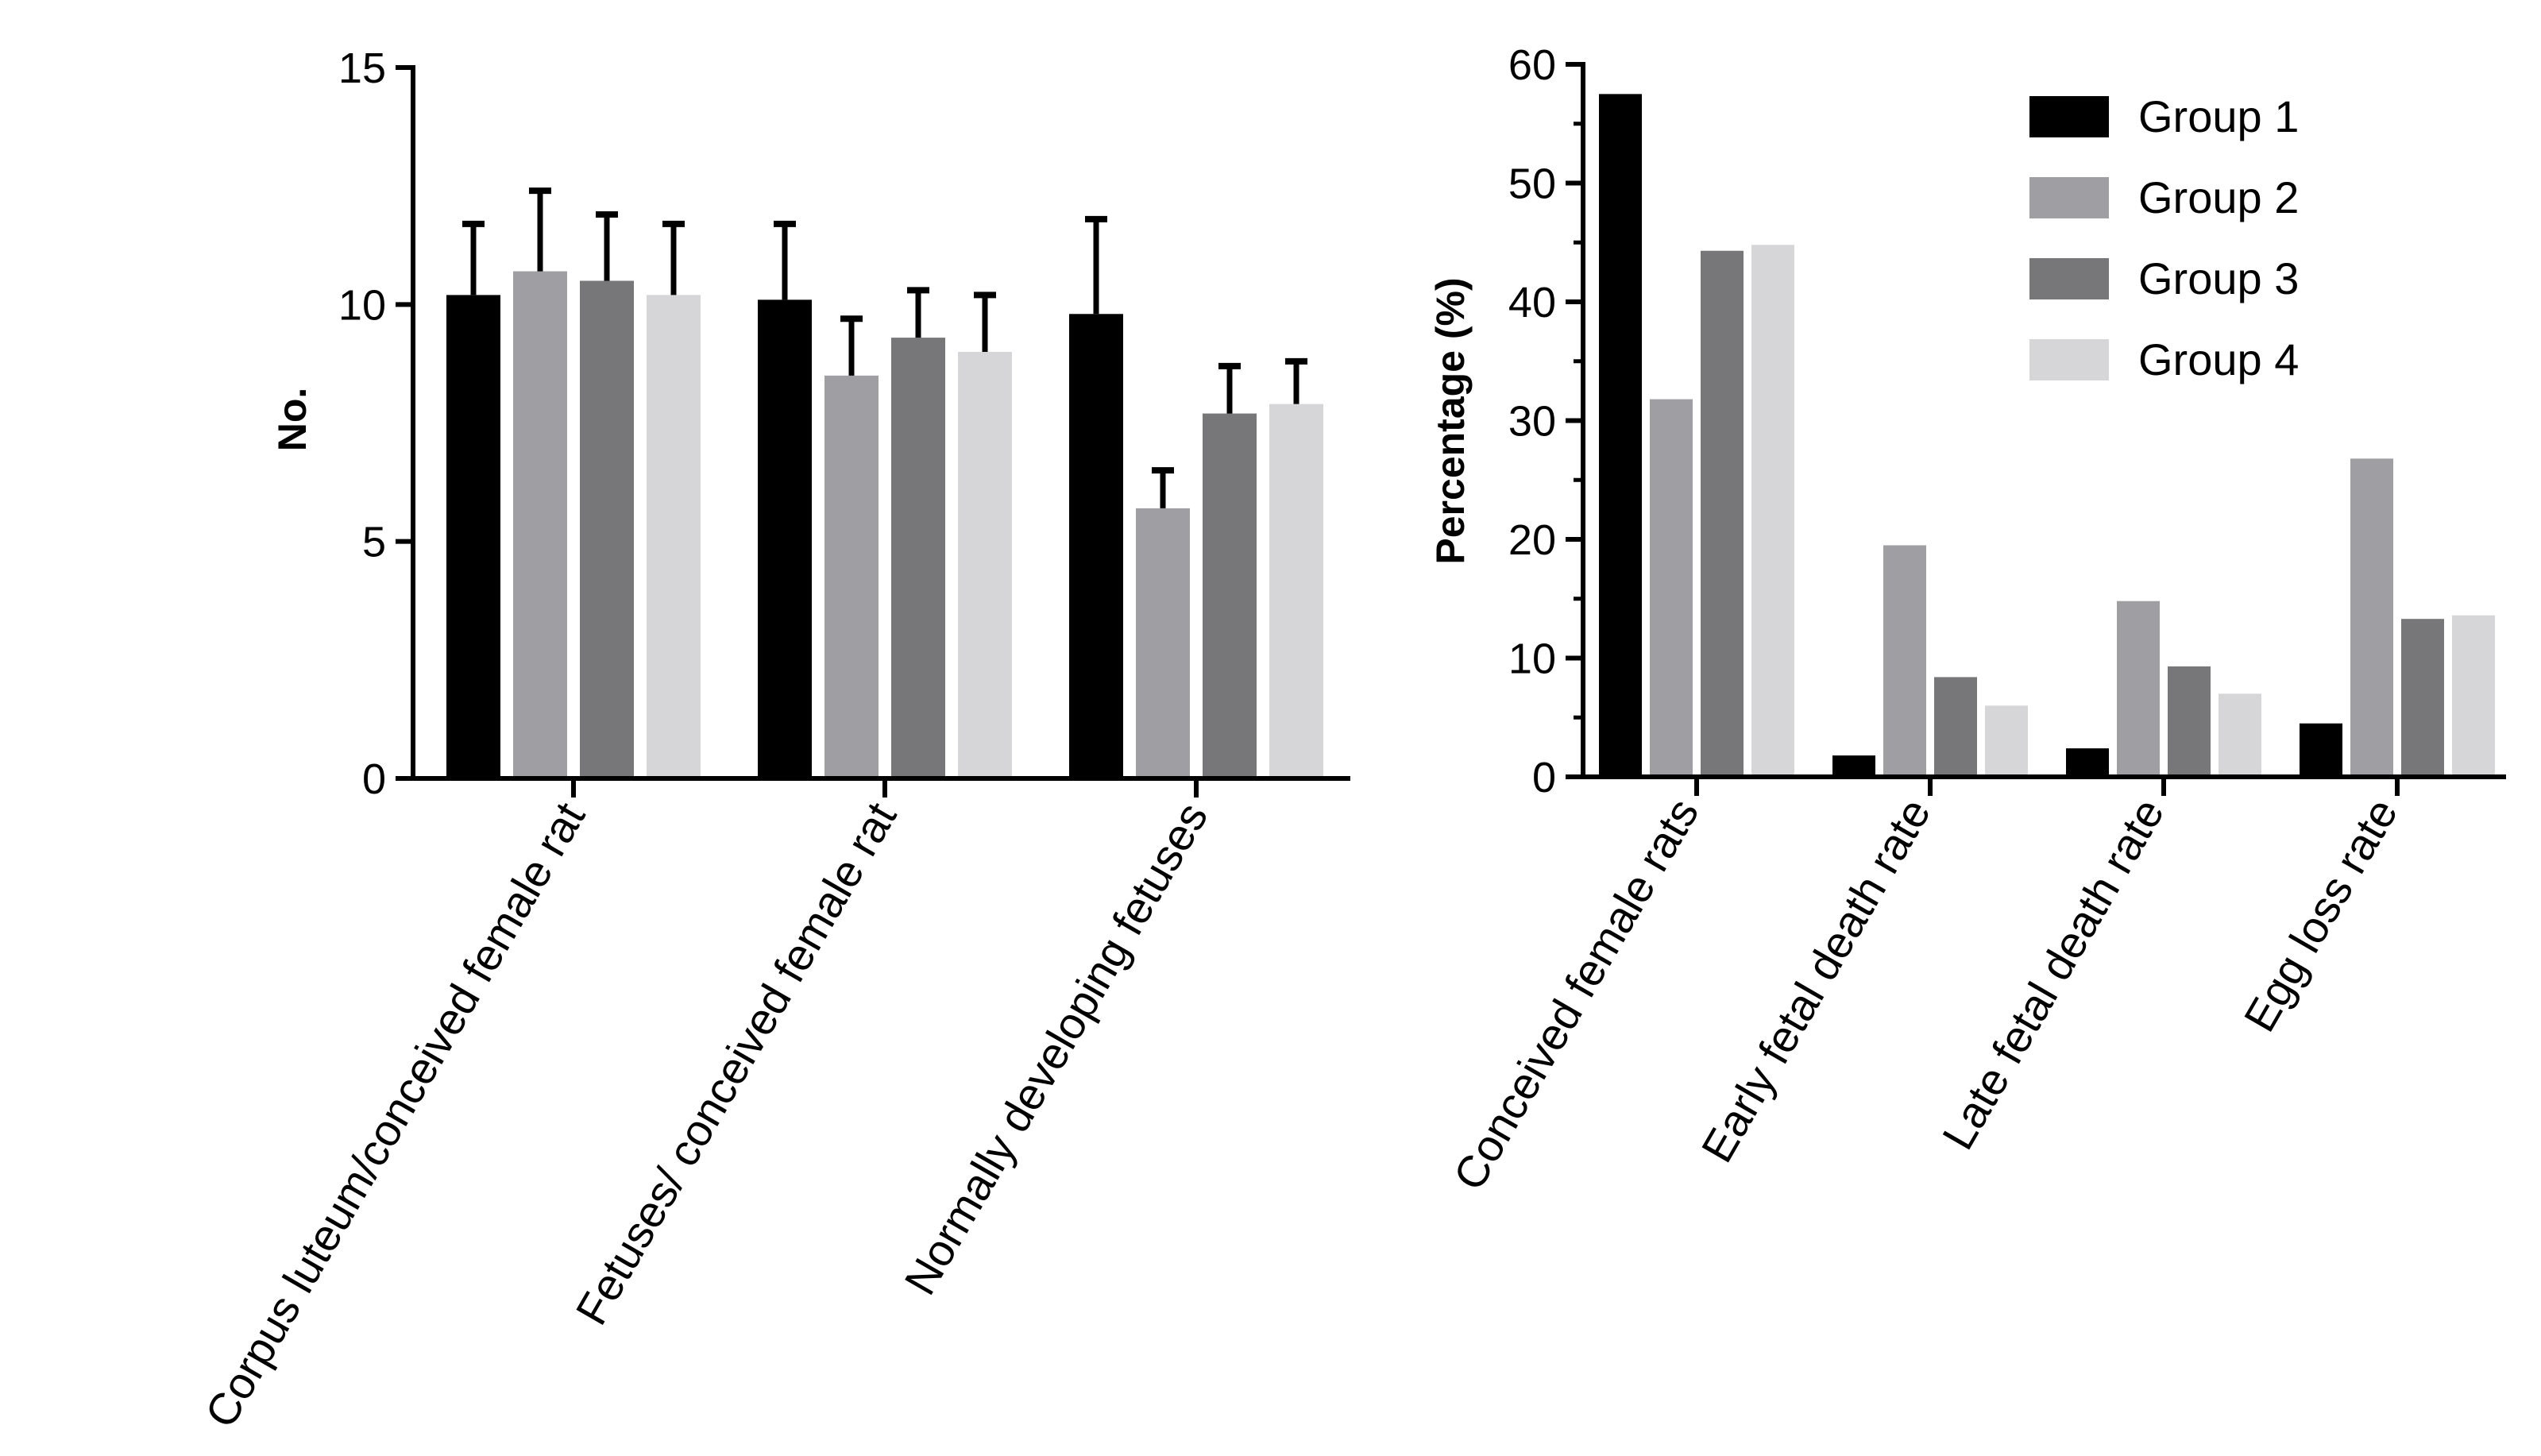  I want to click on left-category-label-1: Fetuses/ conceived female rat, so click(736, 1063).